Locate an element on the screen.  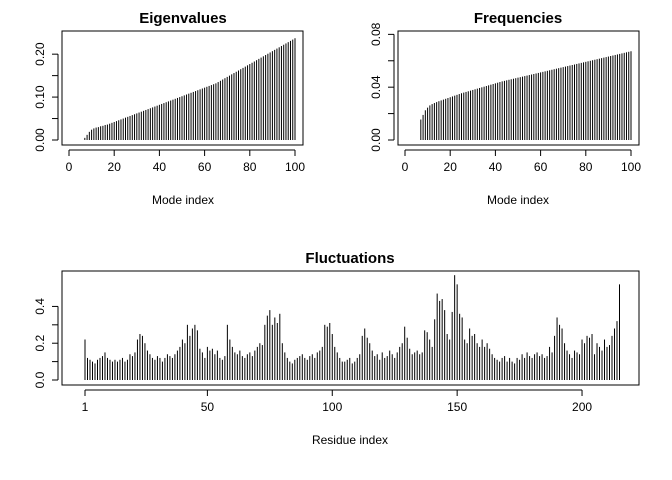
eigenvalues-plot-frame is located at coordinates (182, 88).